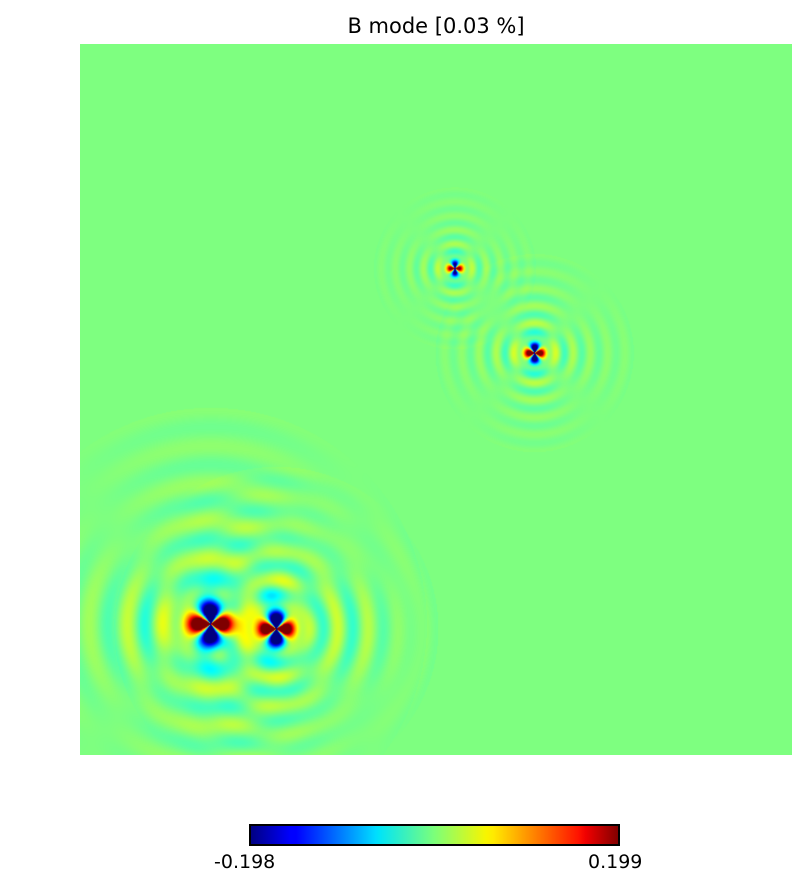  I want to click on colorbar-gradient, so click(434, 835).